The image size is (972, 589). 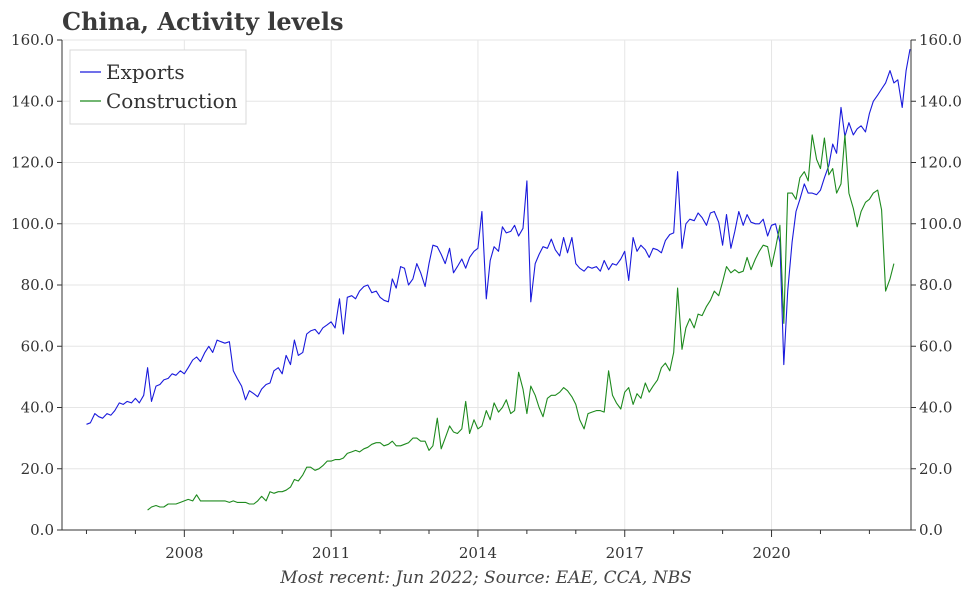 I want to click on y-tick-label-left: 120.0, so click(x=32, y=163).